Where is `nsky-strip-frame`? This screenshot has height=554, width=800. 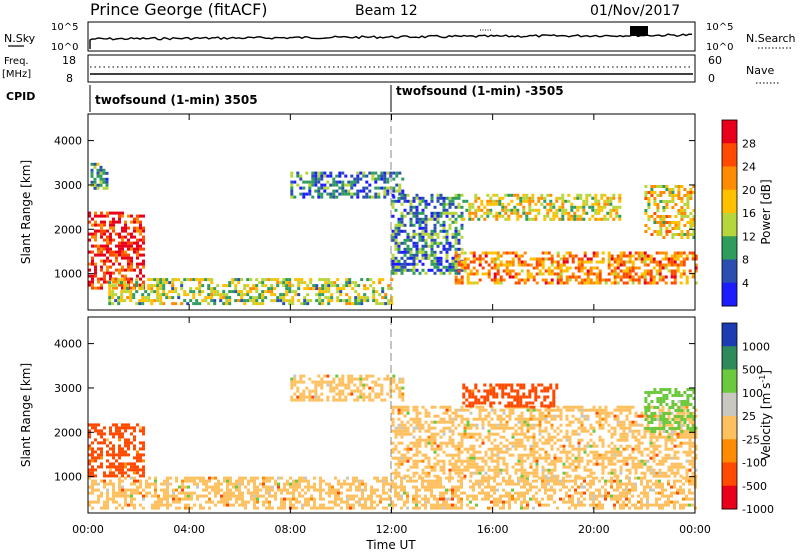
nsky-strip-frame is located at coordinates (391, 36).